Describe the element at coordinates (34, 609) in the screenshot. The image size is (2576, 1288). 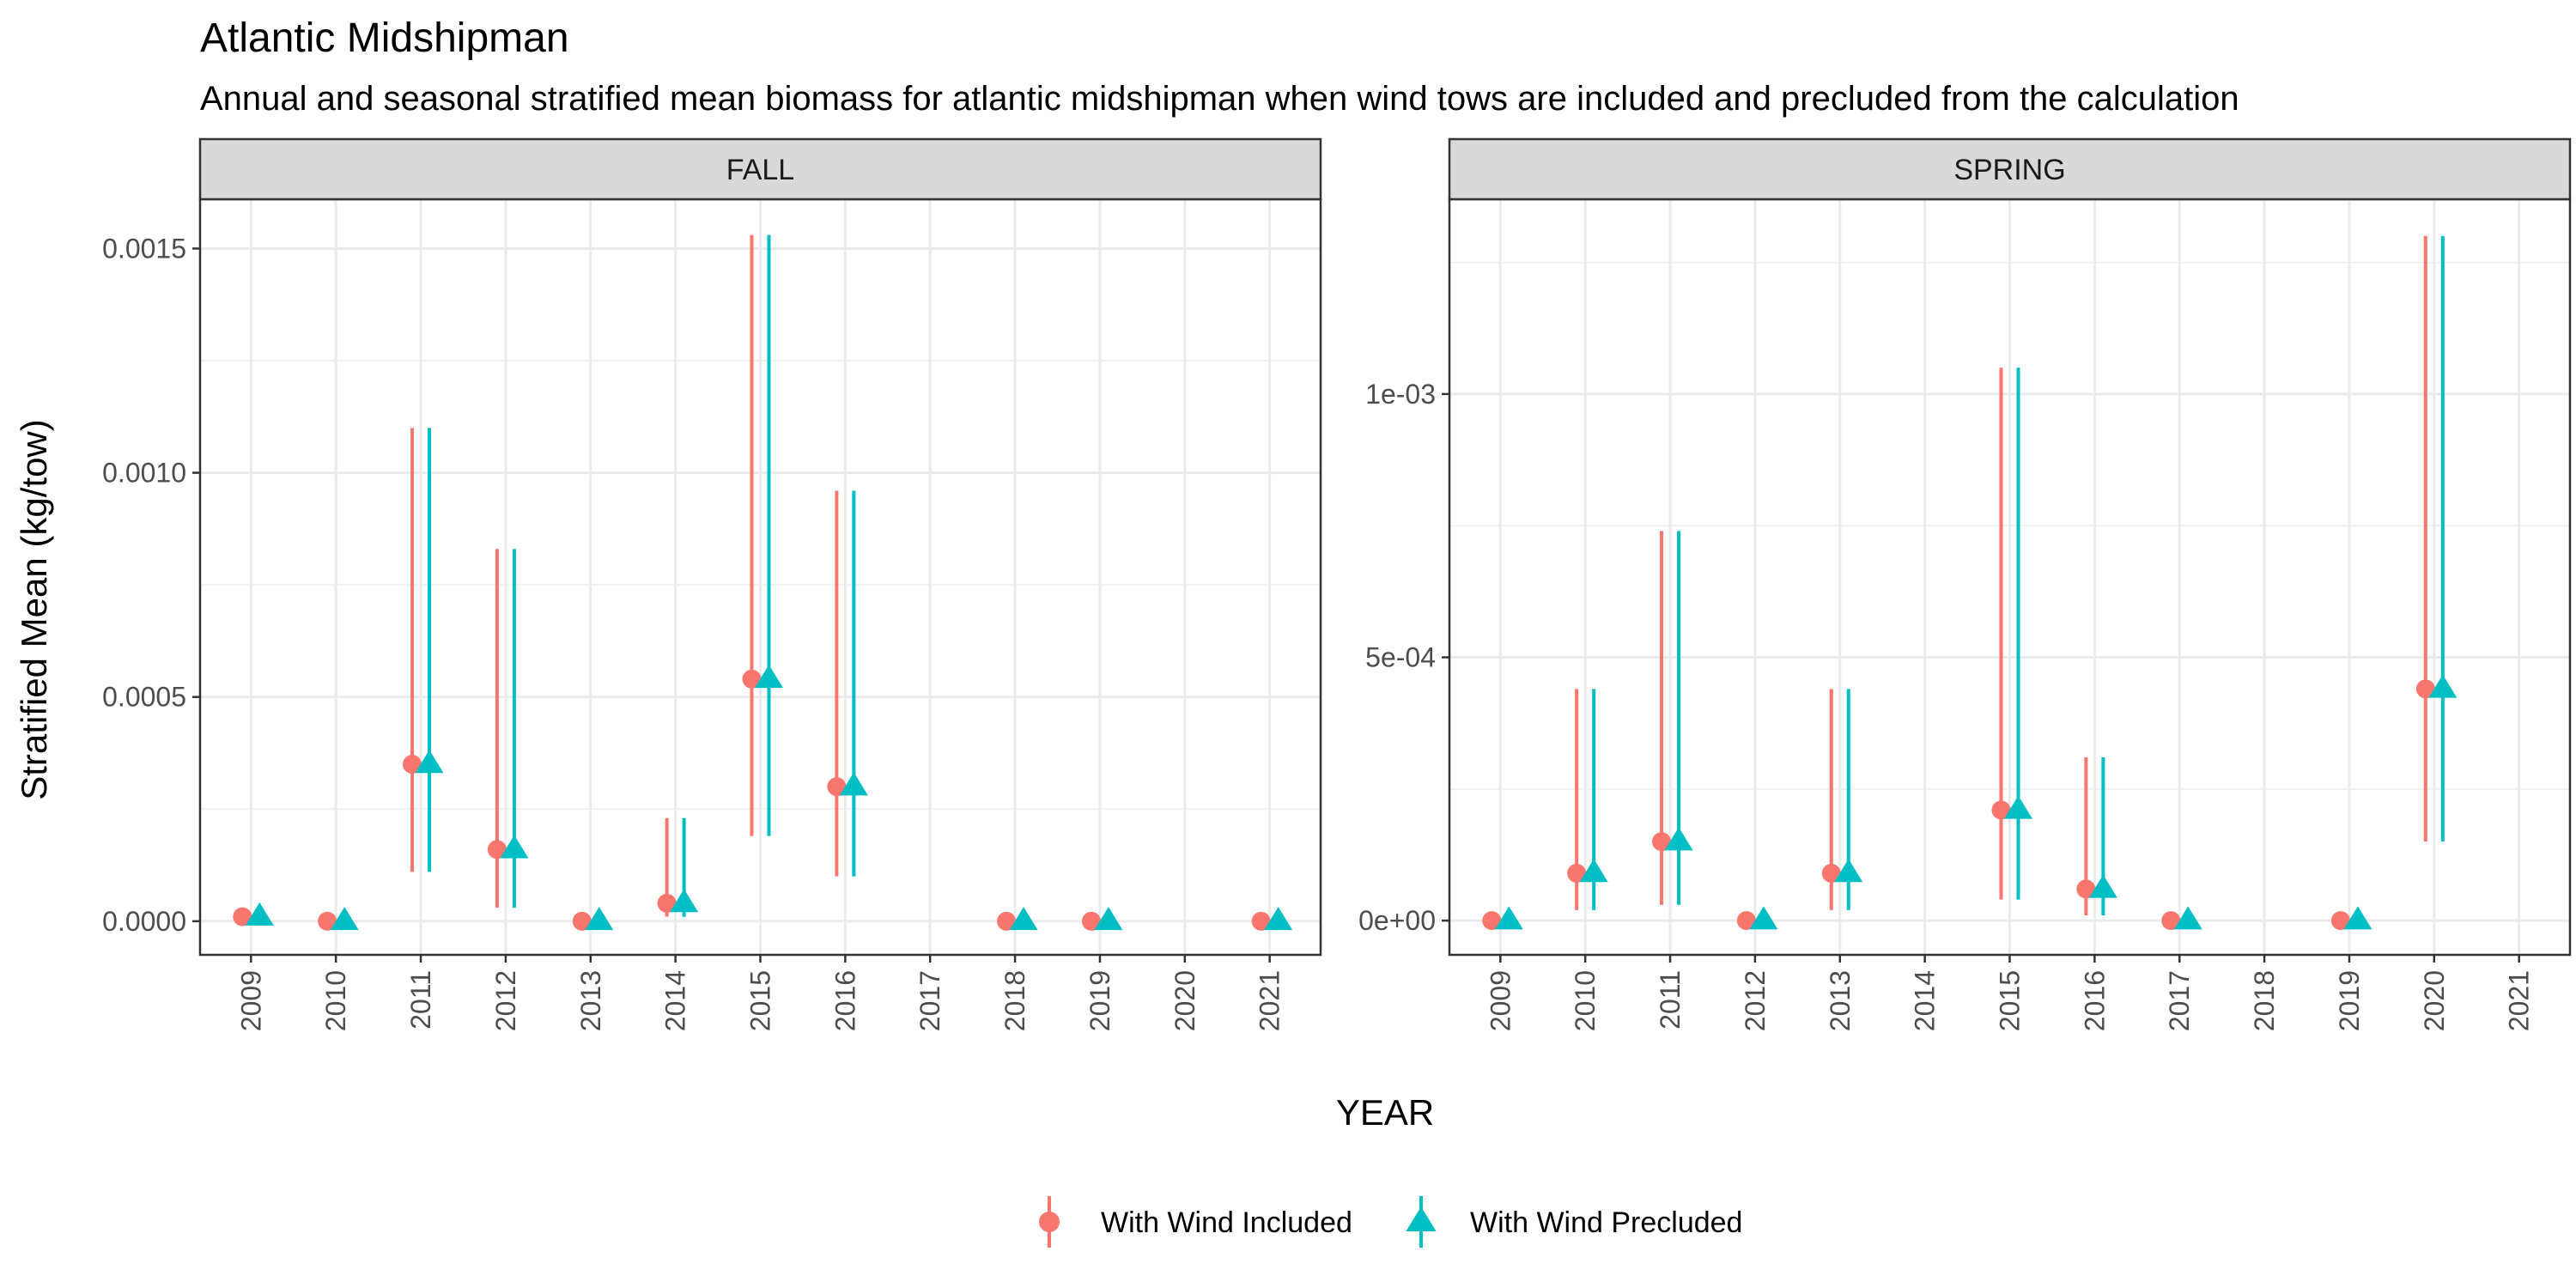
I see `y-axis-title: Stratified Mean (kg/tow)` at that location.